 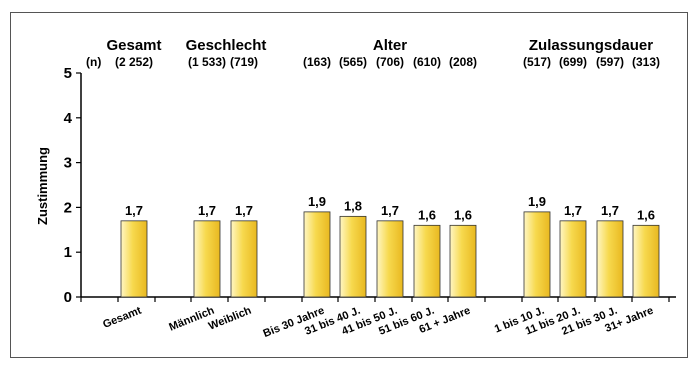 I want to click on y-tick-label: 2, so click(x=68, y=207).